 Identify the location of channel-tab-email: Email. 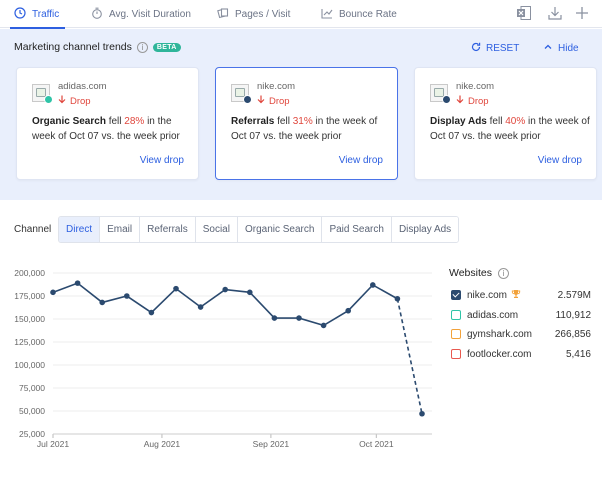
(120, 229).